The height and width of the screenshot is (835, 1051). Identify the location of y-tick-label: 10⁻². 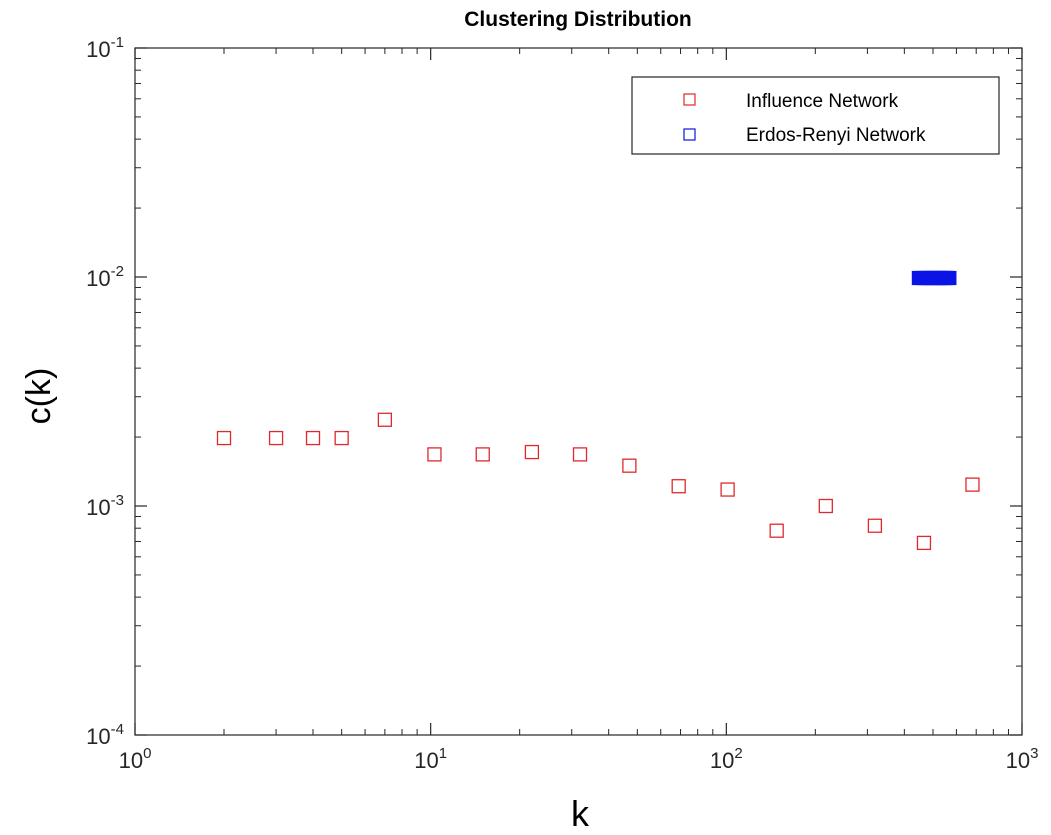
(105, 277).